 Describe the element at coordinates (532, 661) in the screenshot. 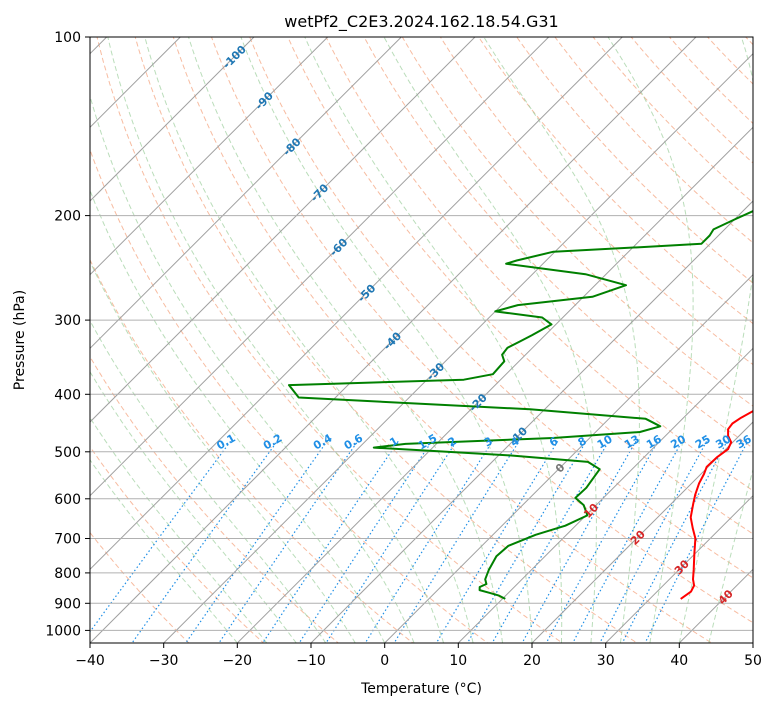

I see `x-tick-label: 20` at that location.